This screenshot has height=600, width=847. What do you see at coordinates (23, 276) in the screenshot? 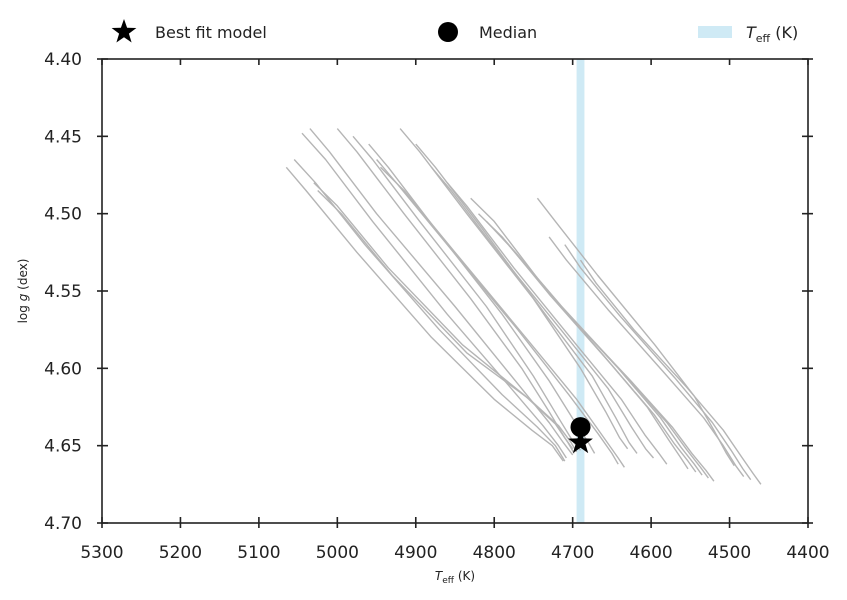
I see `y-axis-label-unit: (dex)` at bounding box center [23, 276].